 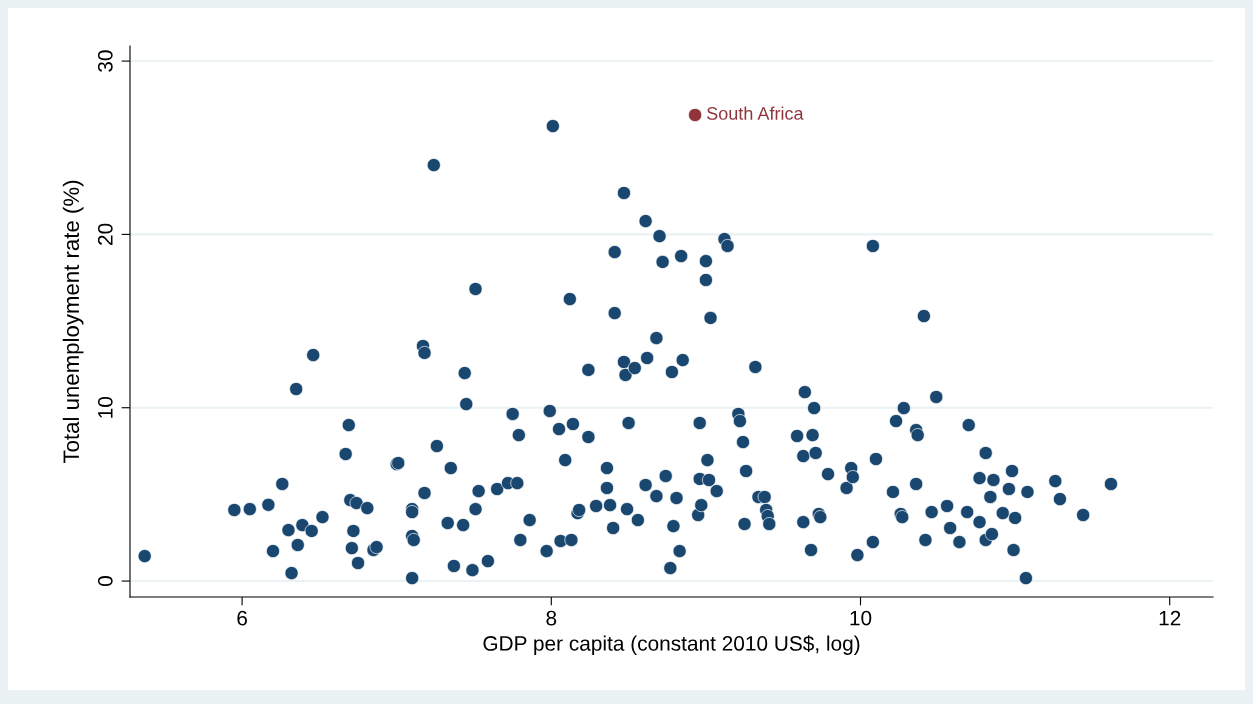 What do you see at coordinates (1170, 618) in the screenshot?
I see `x-tick-label: 12` at bounding box center [1170, 618].